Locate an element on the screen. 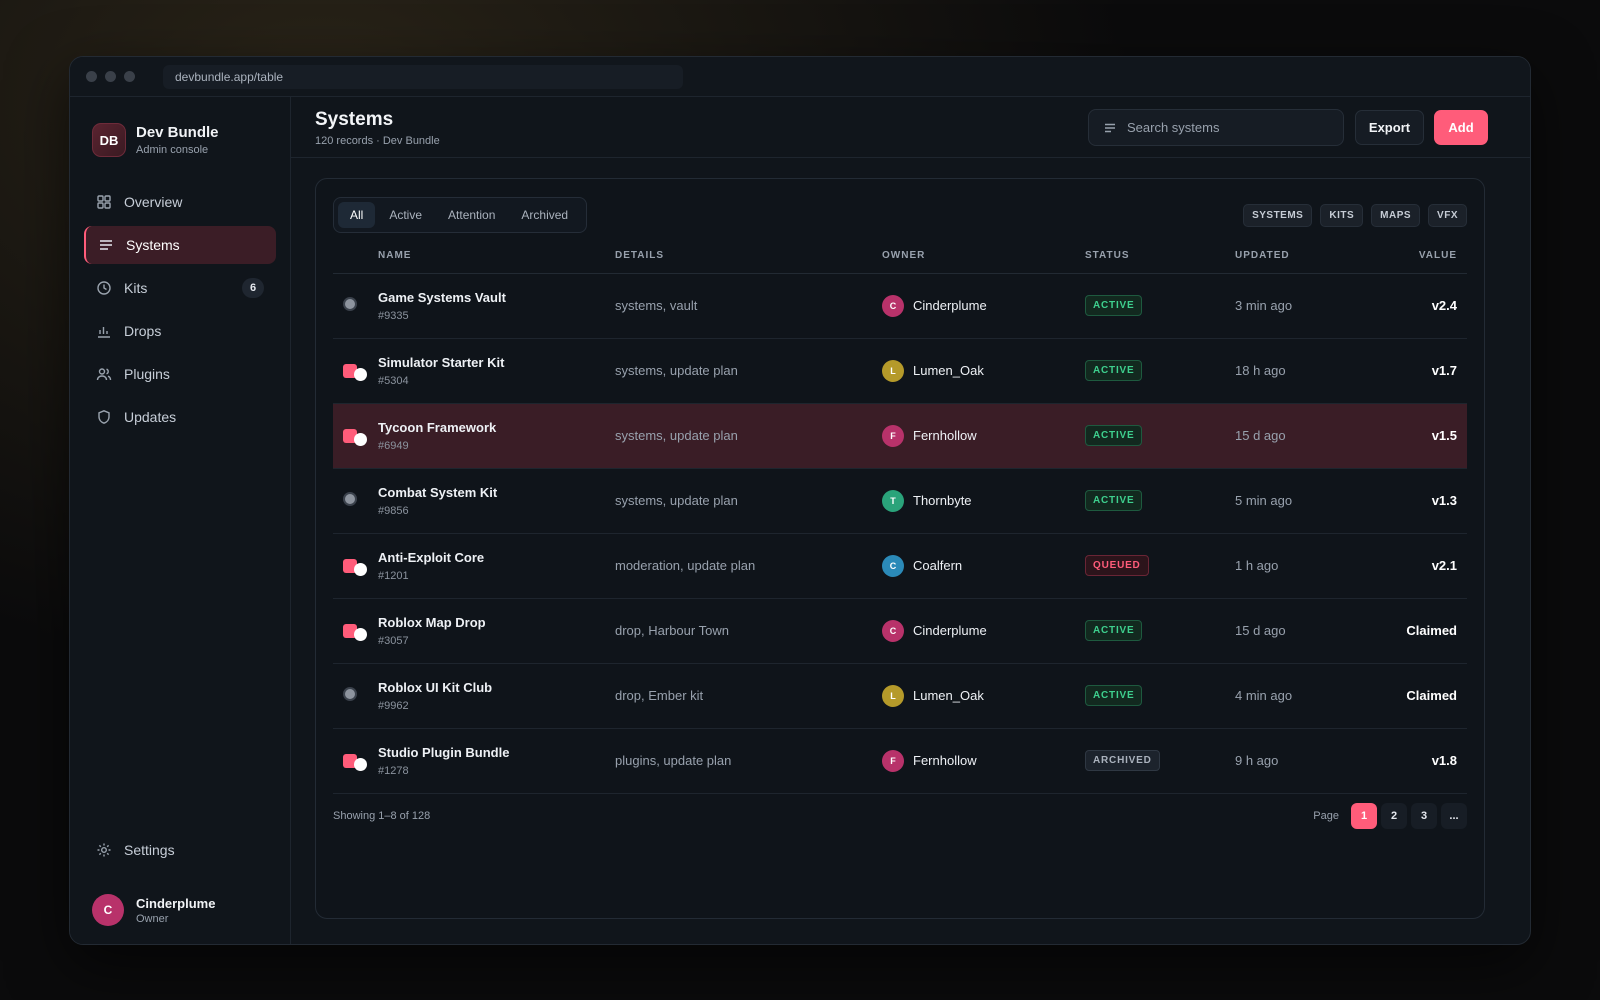  page-button: 2 is located at coordinates (1394, 816).